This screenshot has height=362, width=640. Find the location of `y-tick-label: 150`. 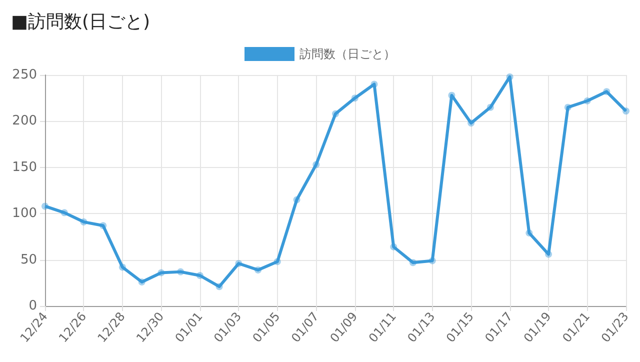

y-tick-label: 150 is located at coordinates (24, 167).